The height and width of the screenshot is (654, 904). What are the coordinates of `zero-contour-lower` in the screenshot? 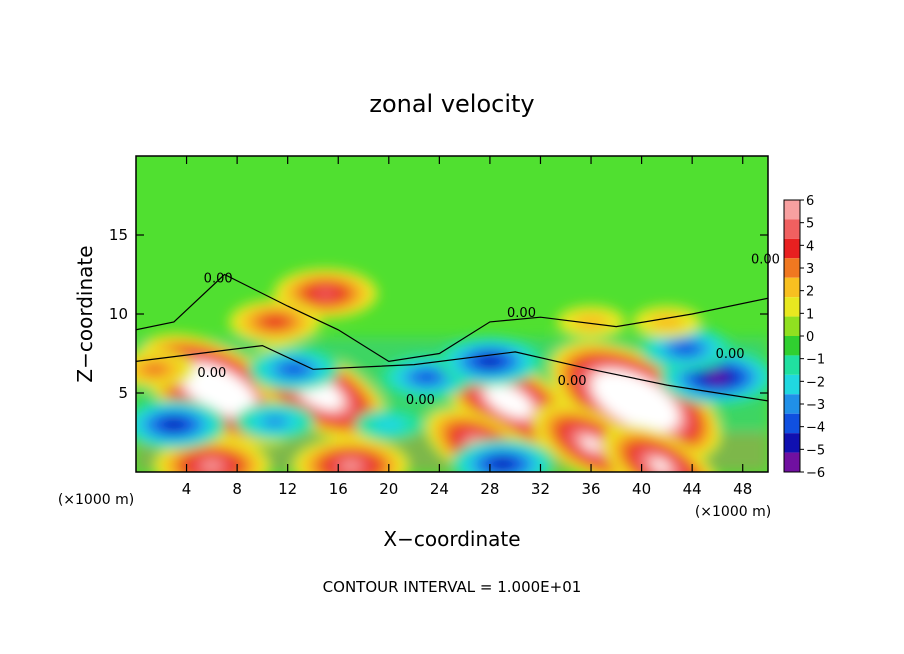 It's located at (452, 373).